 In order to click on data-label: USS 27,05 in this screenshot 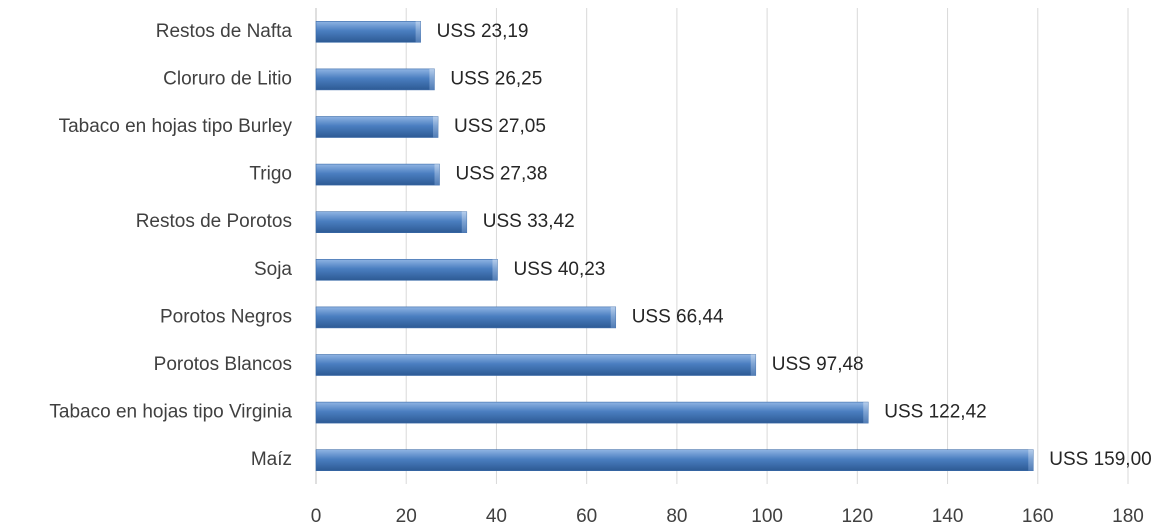, I will do `click(500, 126)`.